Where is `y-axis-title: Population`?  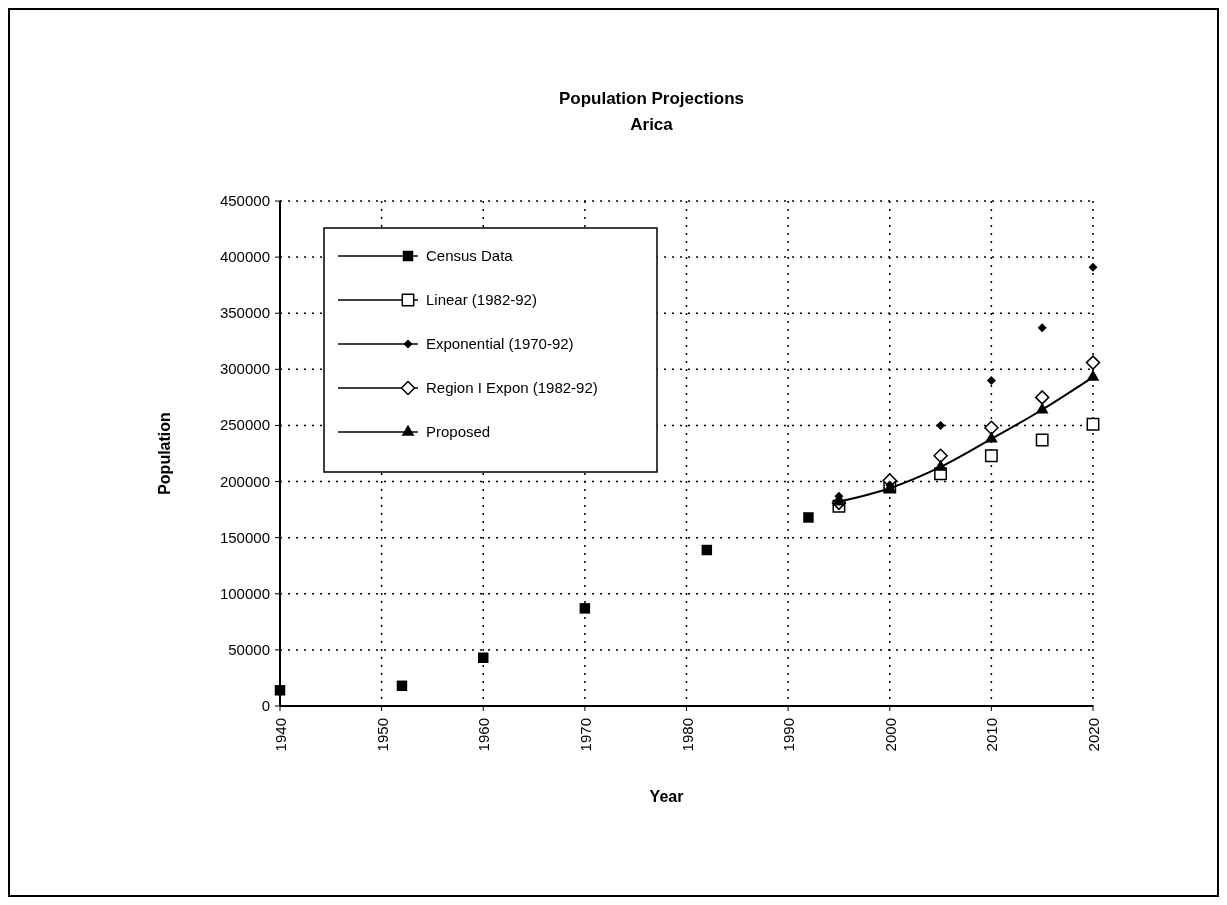 y-axis-title: Population is located at coordinates (164, 453).